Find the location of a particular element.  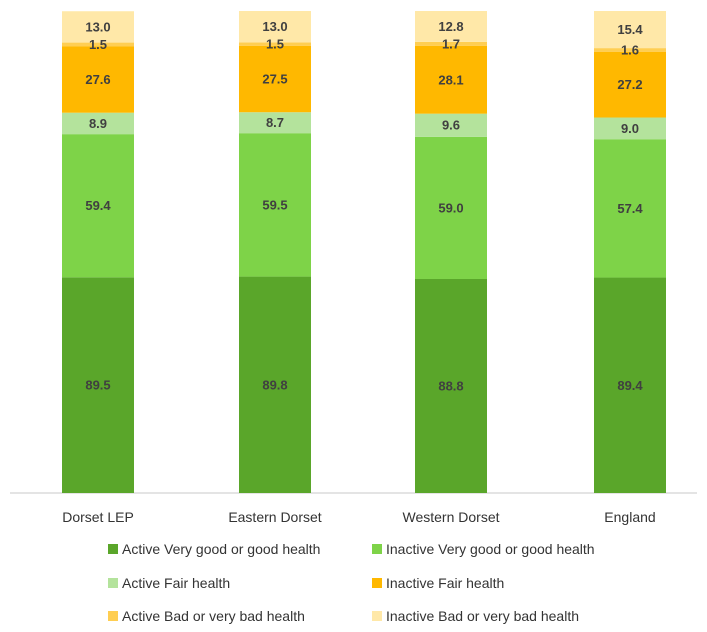

bar-segment-england-inactive-bad-or-very-bad-health is located at coordinates (630, 30).